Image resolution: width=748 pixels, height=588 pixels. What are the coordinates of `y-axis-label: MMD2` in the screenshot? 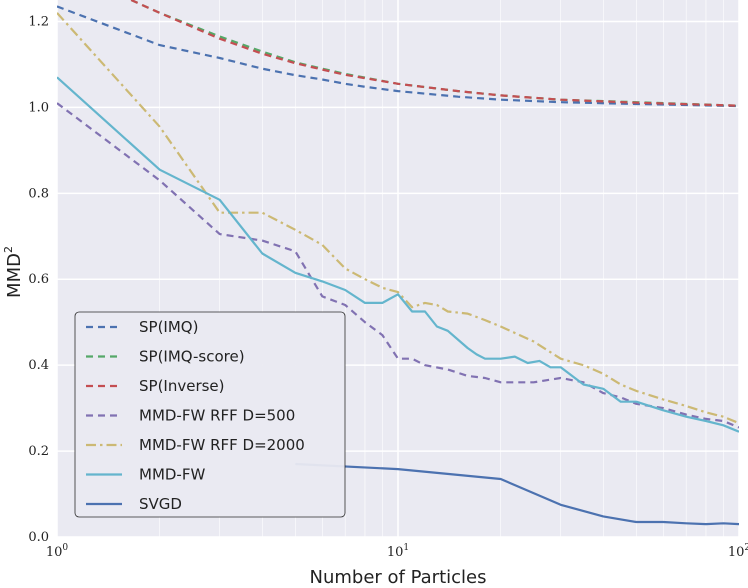 It's located at (13, 272).